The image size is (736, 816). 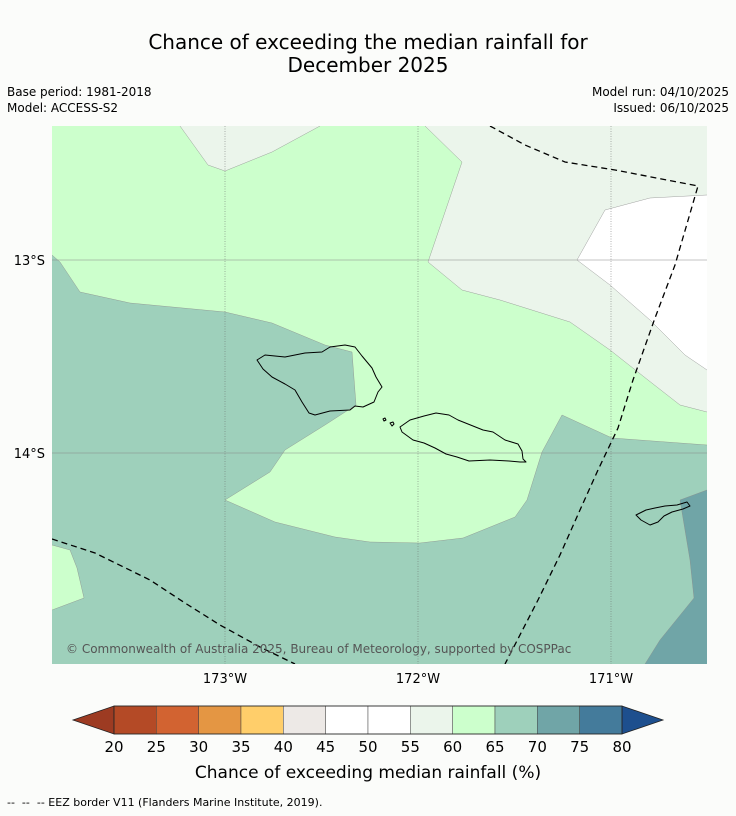 What do you see at coordinates (198, 747) in the screenshot?
I see `colorbar-tick-30: 30` at bounding box center [198, 747].